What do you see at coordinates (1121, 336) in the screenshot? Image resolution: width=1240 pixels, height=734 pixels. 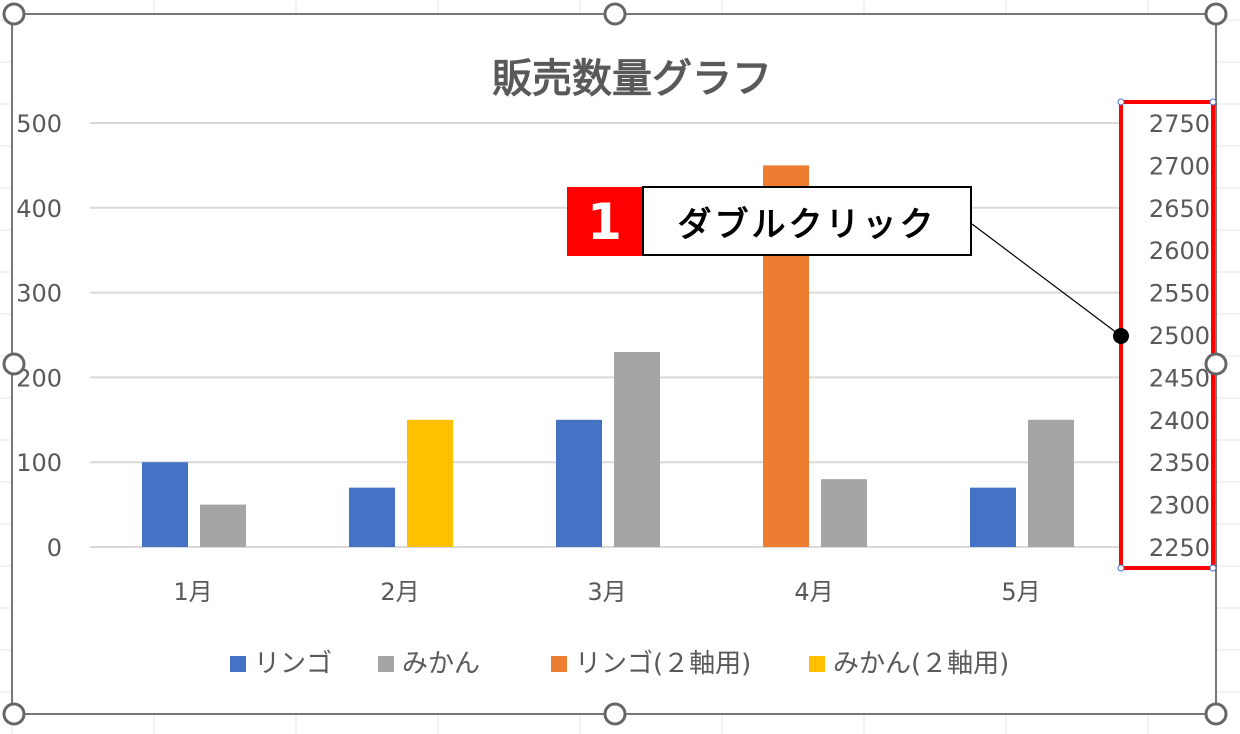 I see `callout-dot` at bounding box center [1121, 336].